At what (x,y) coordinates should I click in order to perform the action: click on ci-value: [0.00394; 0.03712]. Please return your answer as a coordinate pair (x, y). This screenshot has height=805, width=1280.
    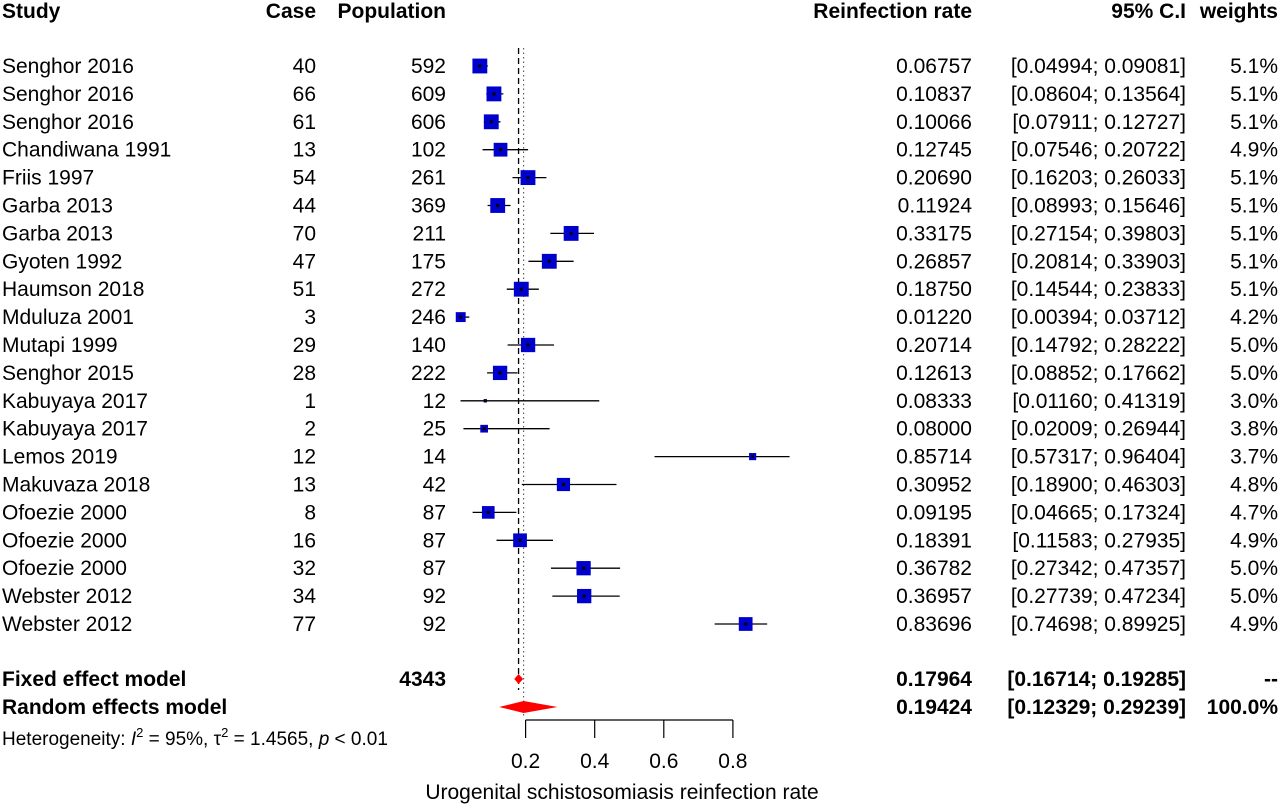
    Looking at the image, I should click on (1098, 317).